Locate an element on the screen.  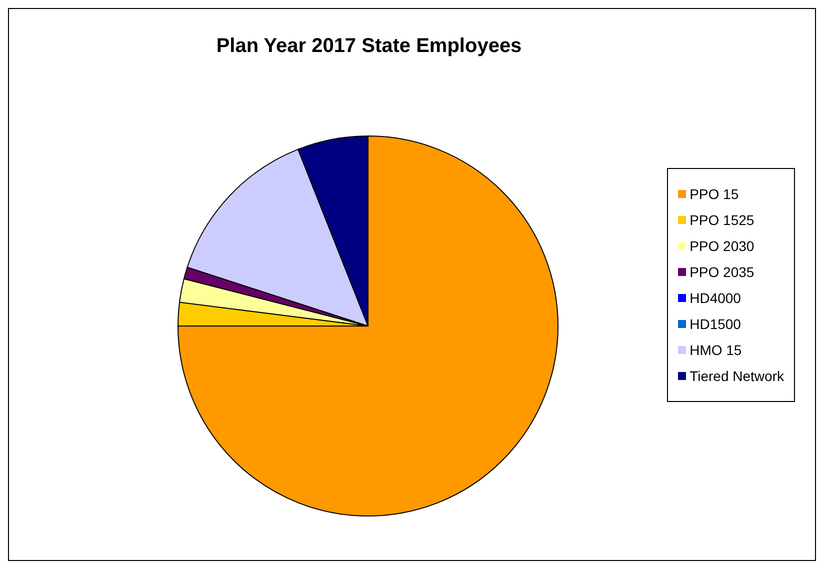
chart-title: Plan Year 2017 State Employees is located at coordinates (369, 46).